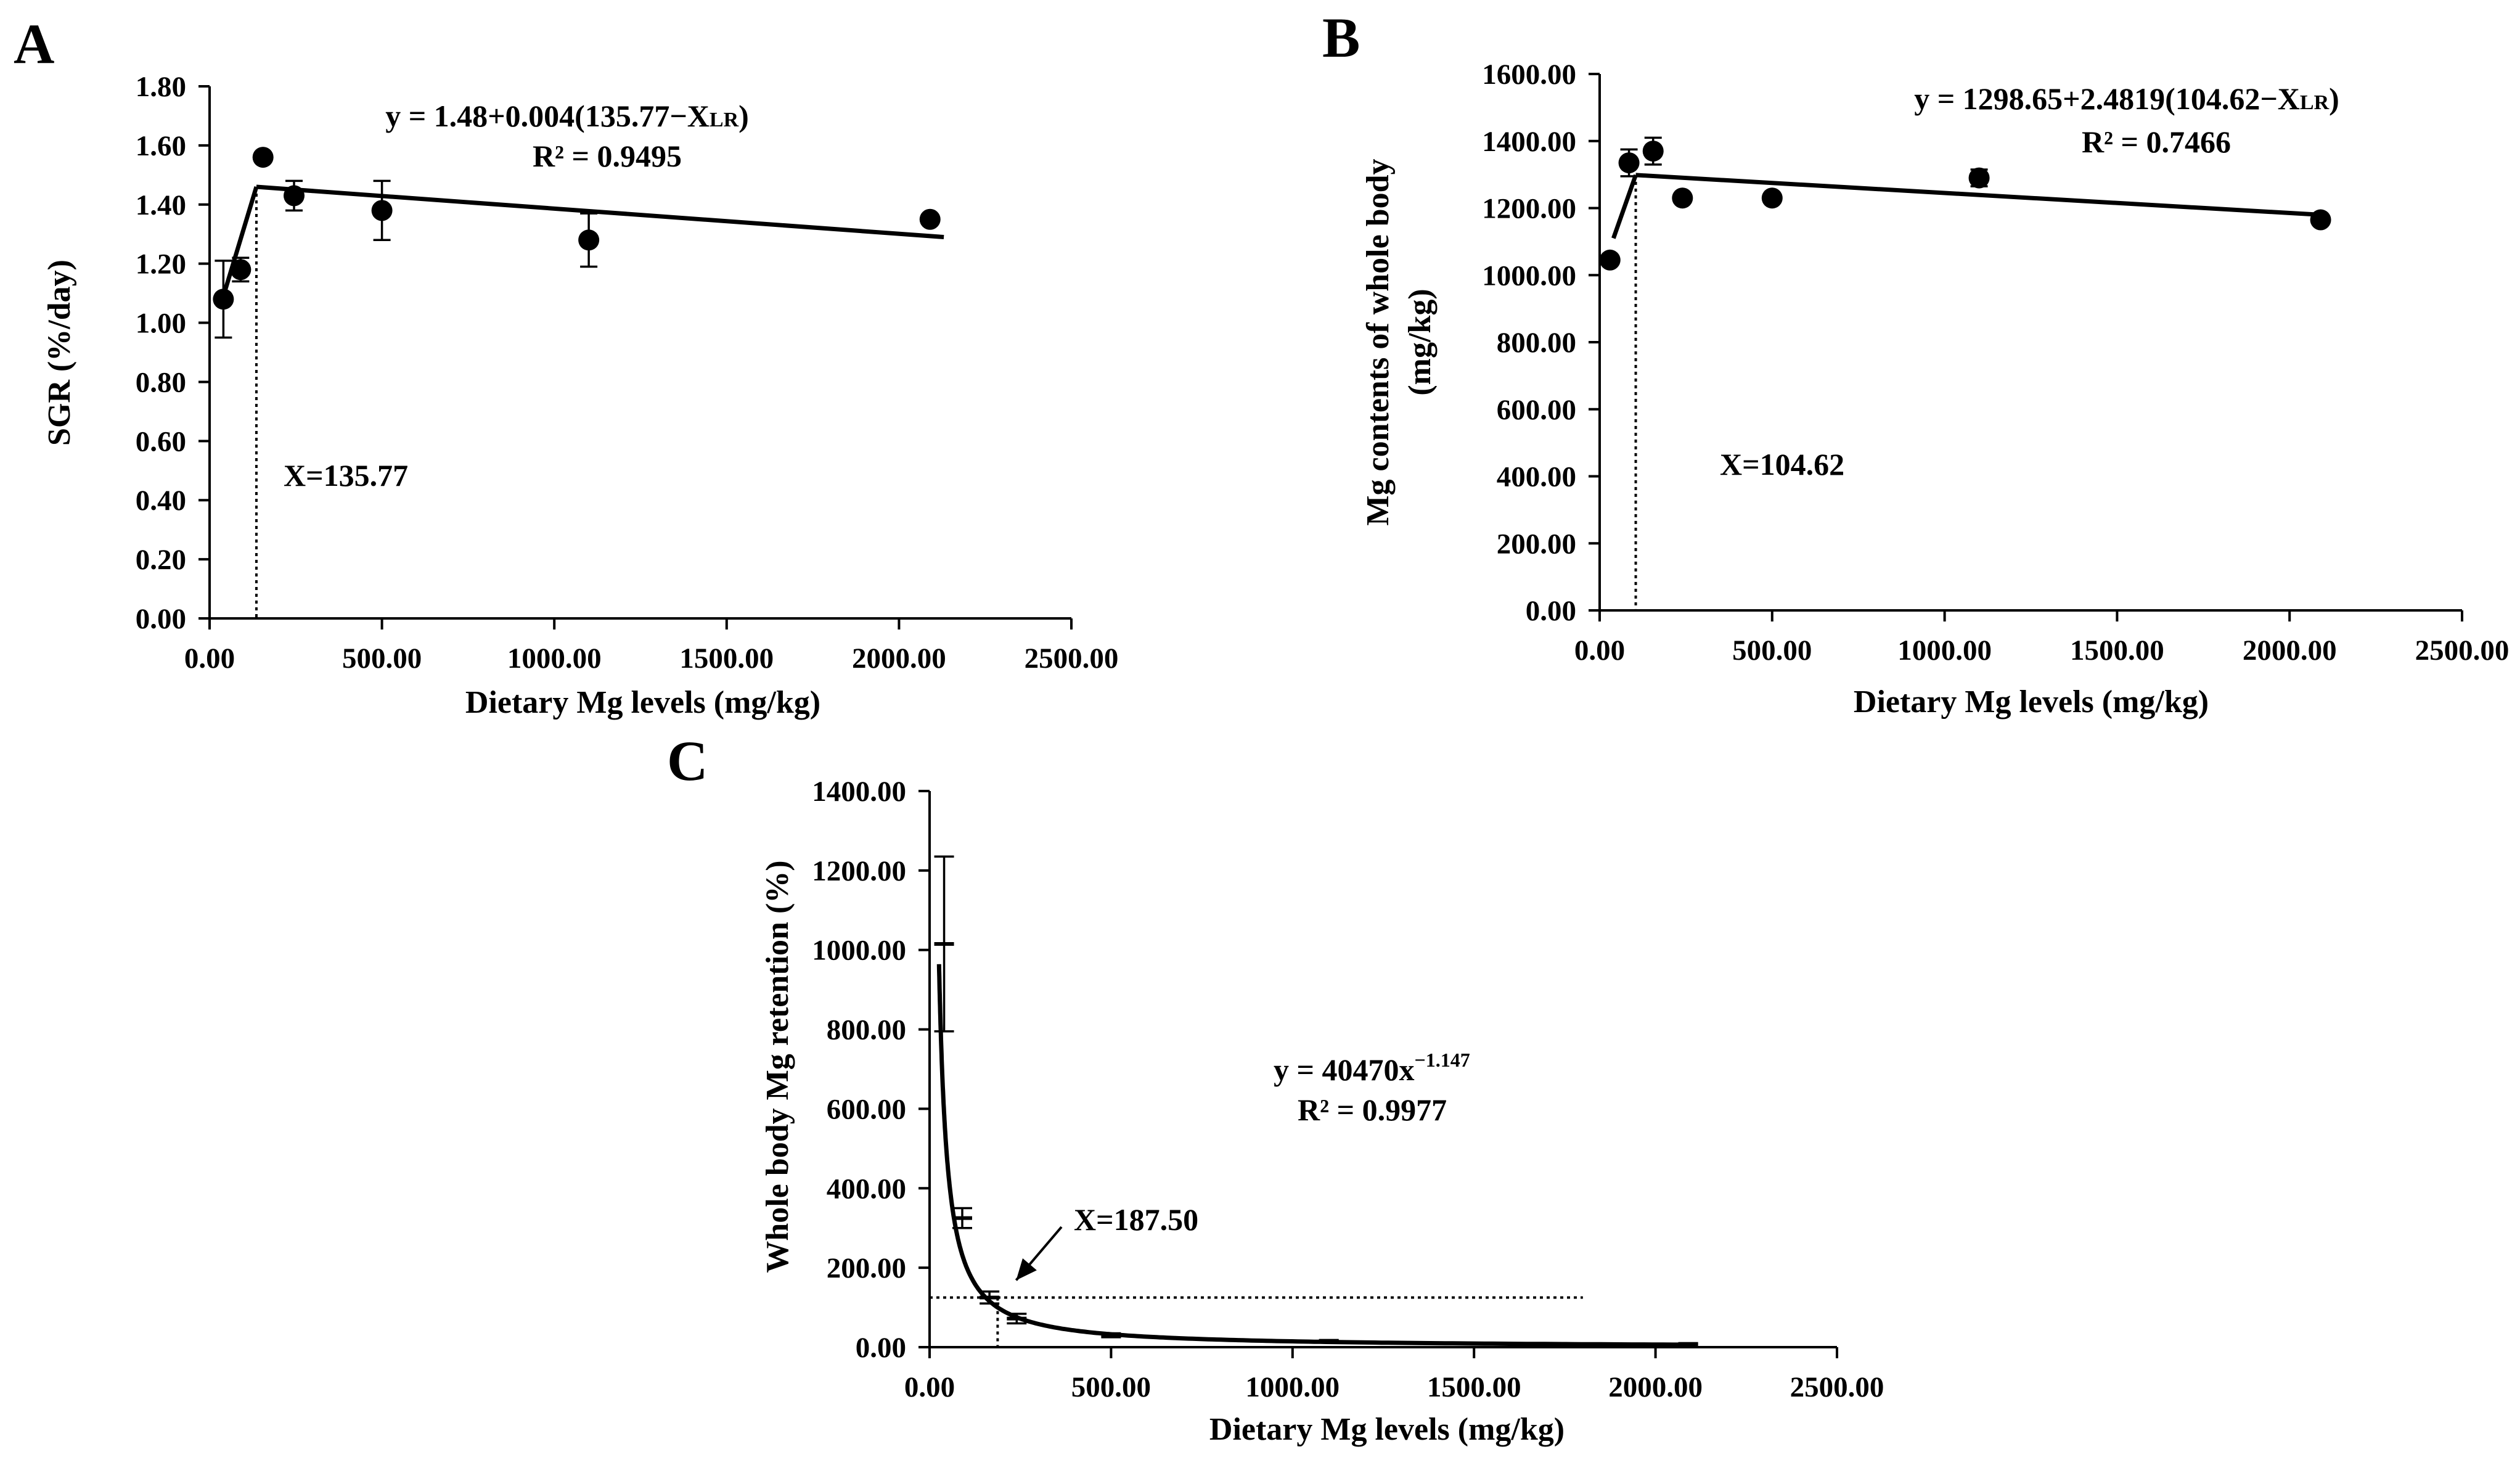  I want to click on r-squared: R² = 0.9495, so click(607, 156).